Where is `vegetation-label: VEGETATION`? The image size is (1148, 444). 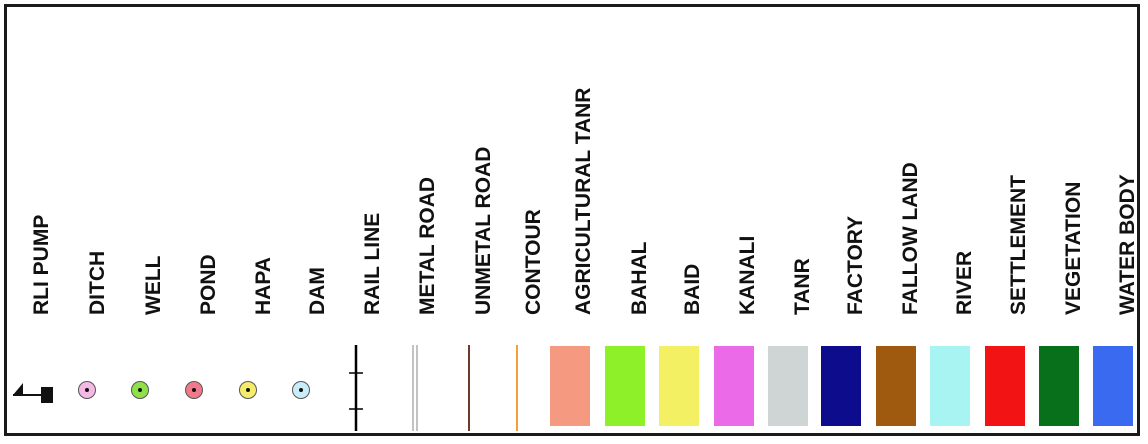 vegetation-label: VEGETATION is located at coordinates (1073, 248).